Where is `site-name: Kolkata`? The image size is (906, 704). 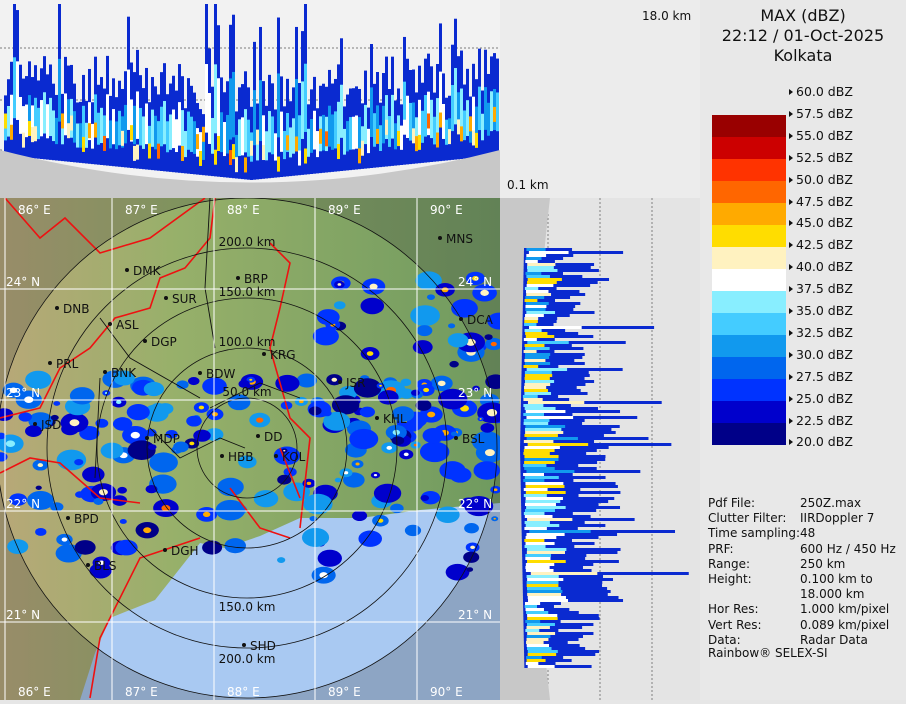
site-name: Kolkata is located at coordinates (803, 55).